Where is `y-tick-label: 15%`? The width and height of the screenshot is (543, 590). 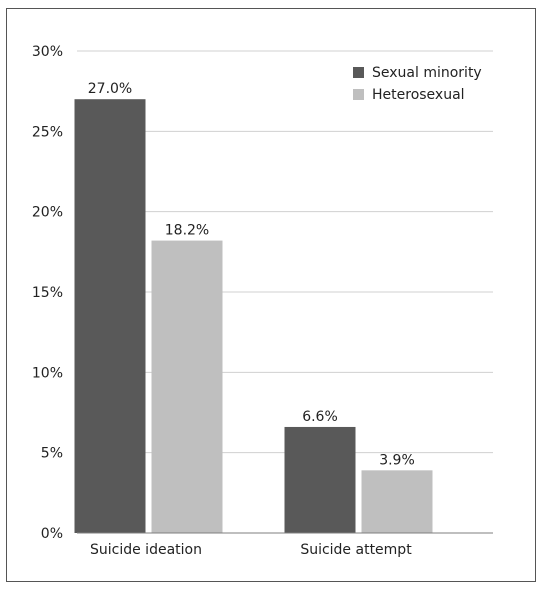 y-tick-label: 15% is located at coordinates (47, 293).